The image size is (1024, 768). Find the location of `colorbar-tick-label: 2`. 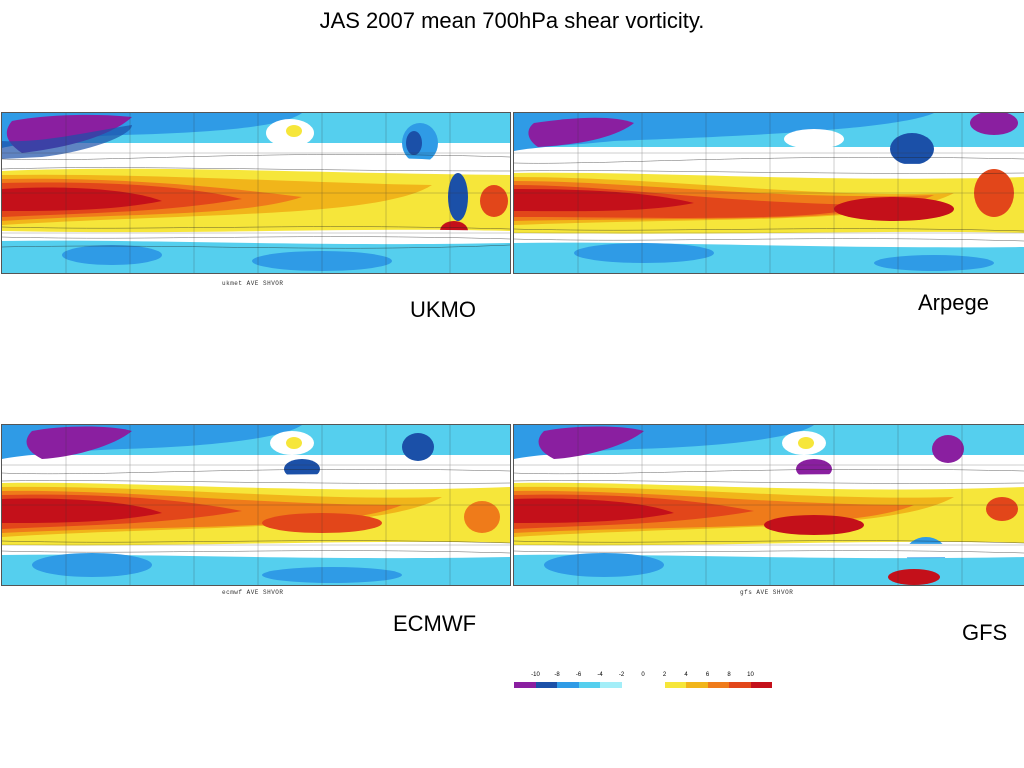

colorbar-tick-label: 2 is located at coordinates (664, 675).